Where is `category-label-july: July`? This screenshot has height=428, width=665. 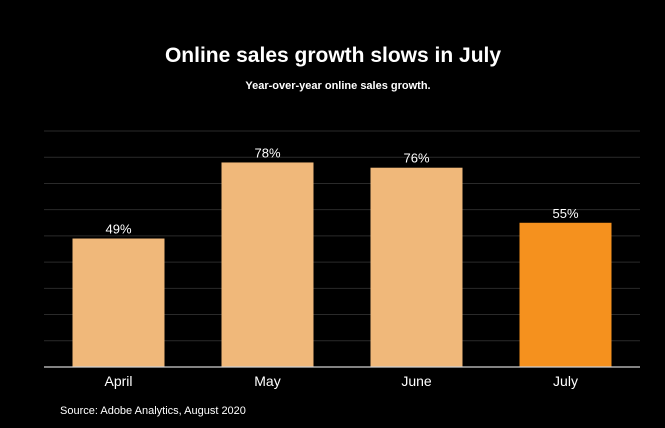 category-label-july: July is located at coordinates (565, 381).